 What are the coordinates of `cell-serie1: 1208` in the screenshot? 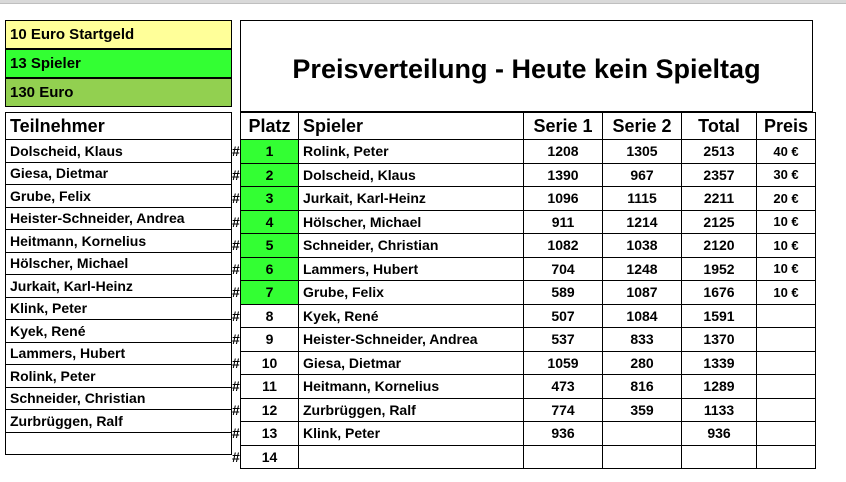 It's located at (563, 151).